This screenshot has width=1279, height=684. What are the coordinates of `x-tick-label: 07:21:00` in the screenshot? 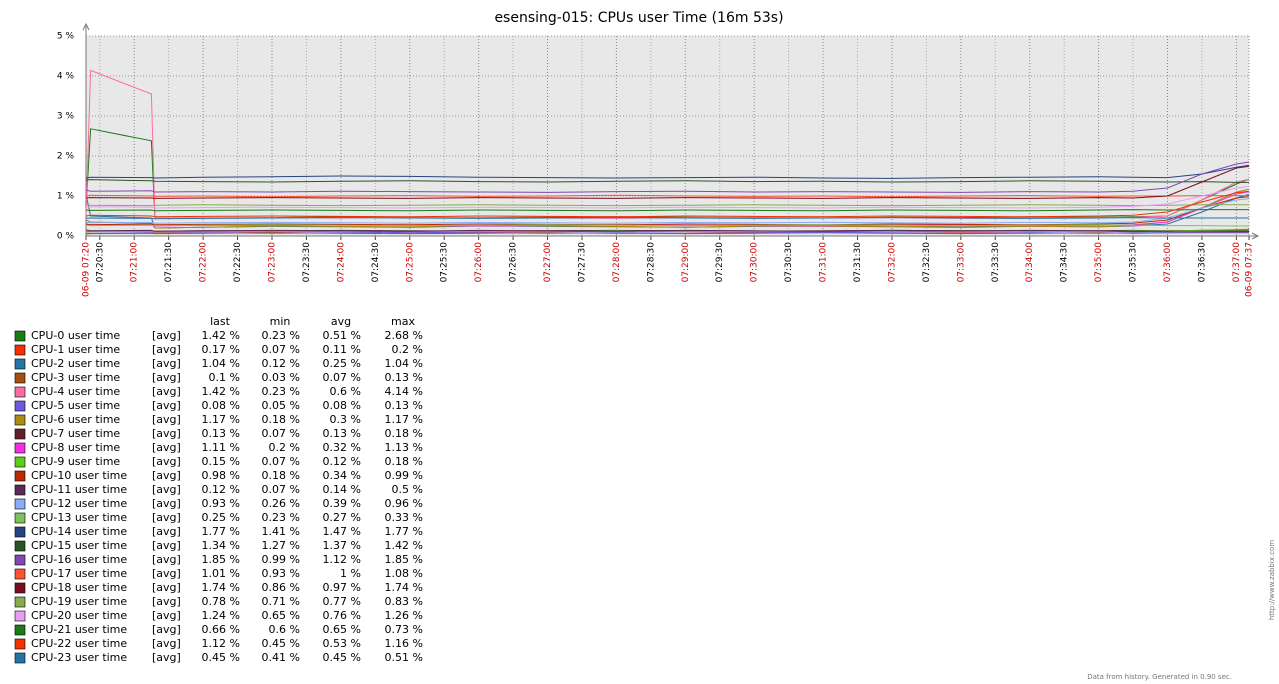 It's located at (135, 262).